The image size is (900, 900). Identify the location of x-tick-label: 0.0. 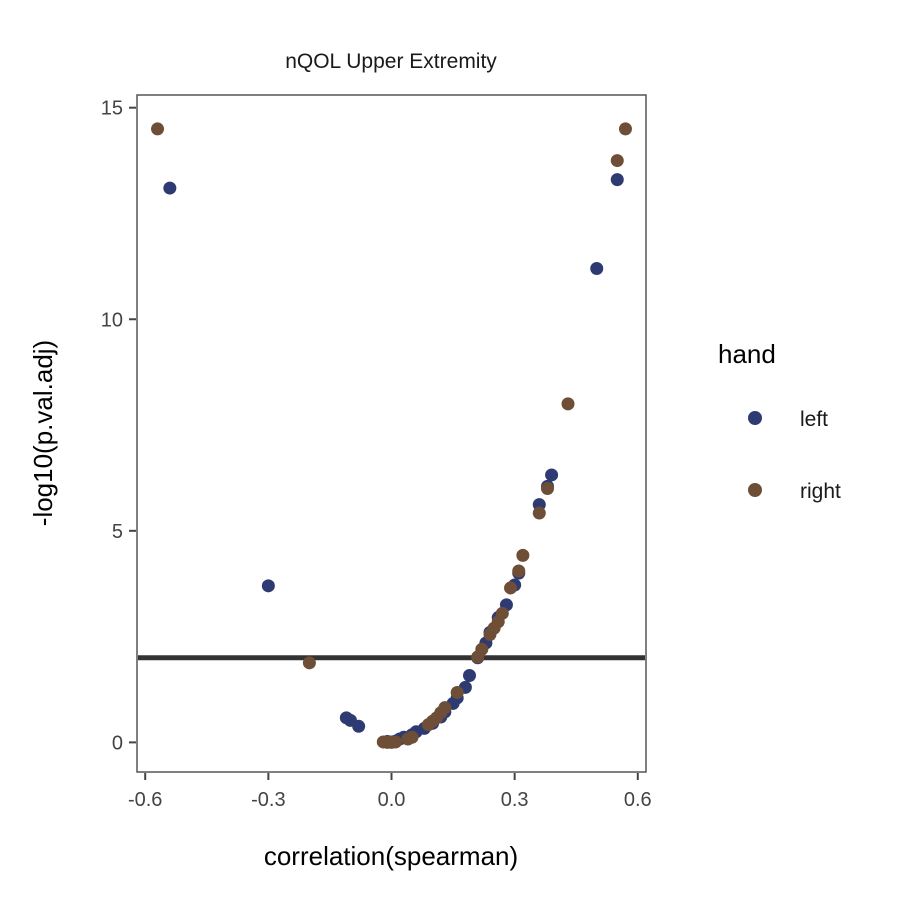
(392, 800).